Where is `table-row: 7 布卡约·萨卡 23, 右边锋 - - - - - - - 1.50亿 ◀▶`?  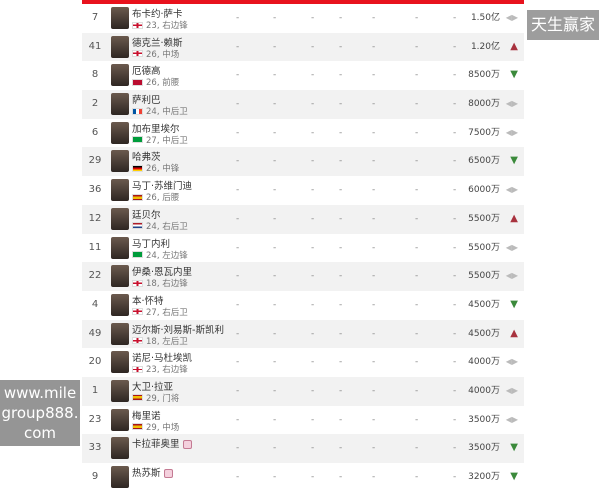 table-row: 7 布卡约·萨卡 23, 右边锋 - - - - - - - 1.50亿 ◀▶ is located at coordinates (303, 18).